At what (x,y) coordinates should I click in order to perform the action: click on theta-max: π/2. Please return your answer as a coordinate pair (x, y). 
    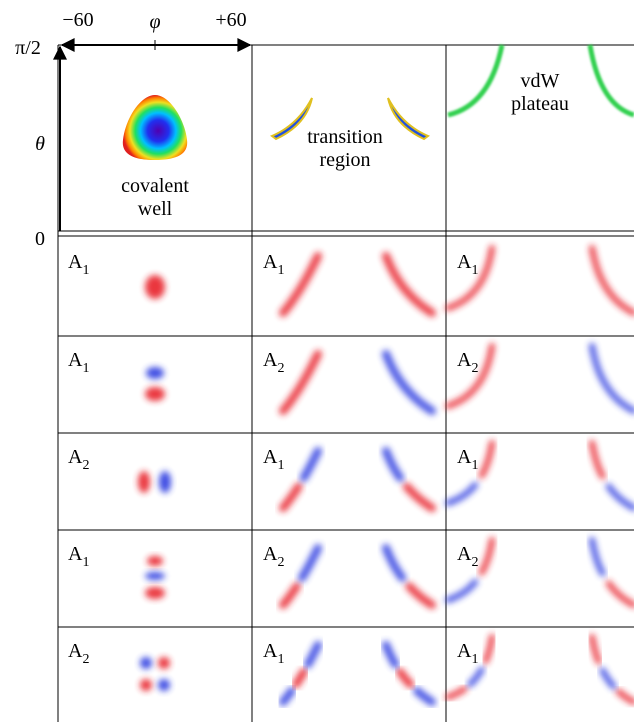
    Looking at the image, I should click on (28, 48).